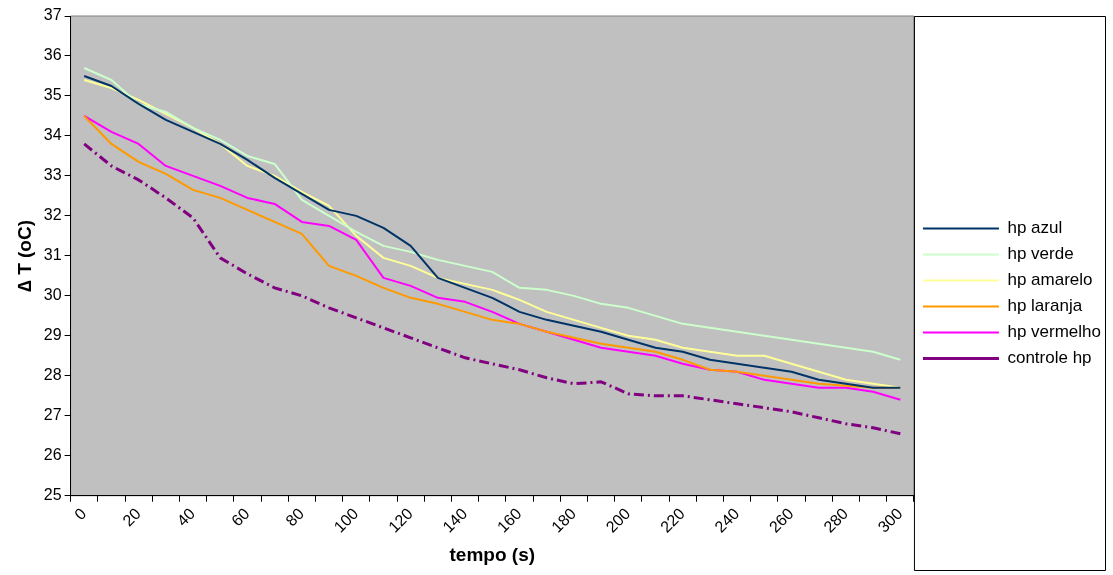 The image size is (1113, 575). Describe the element at coordinates (52, 175) in the screenshot. I see `y-tick-label: 33` at that location.